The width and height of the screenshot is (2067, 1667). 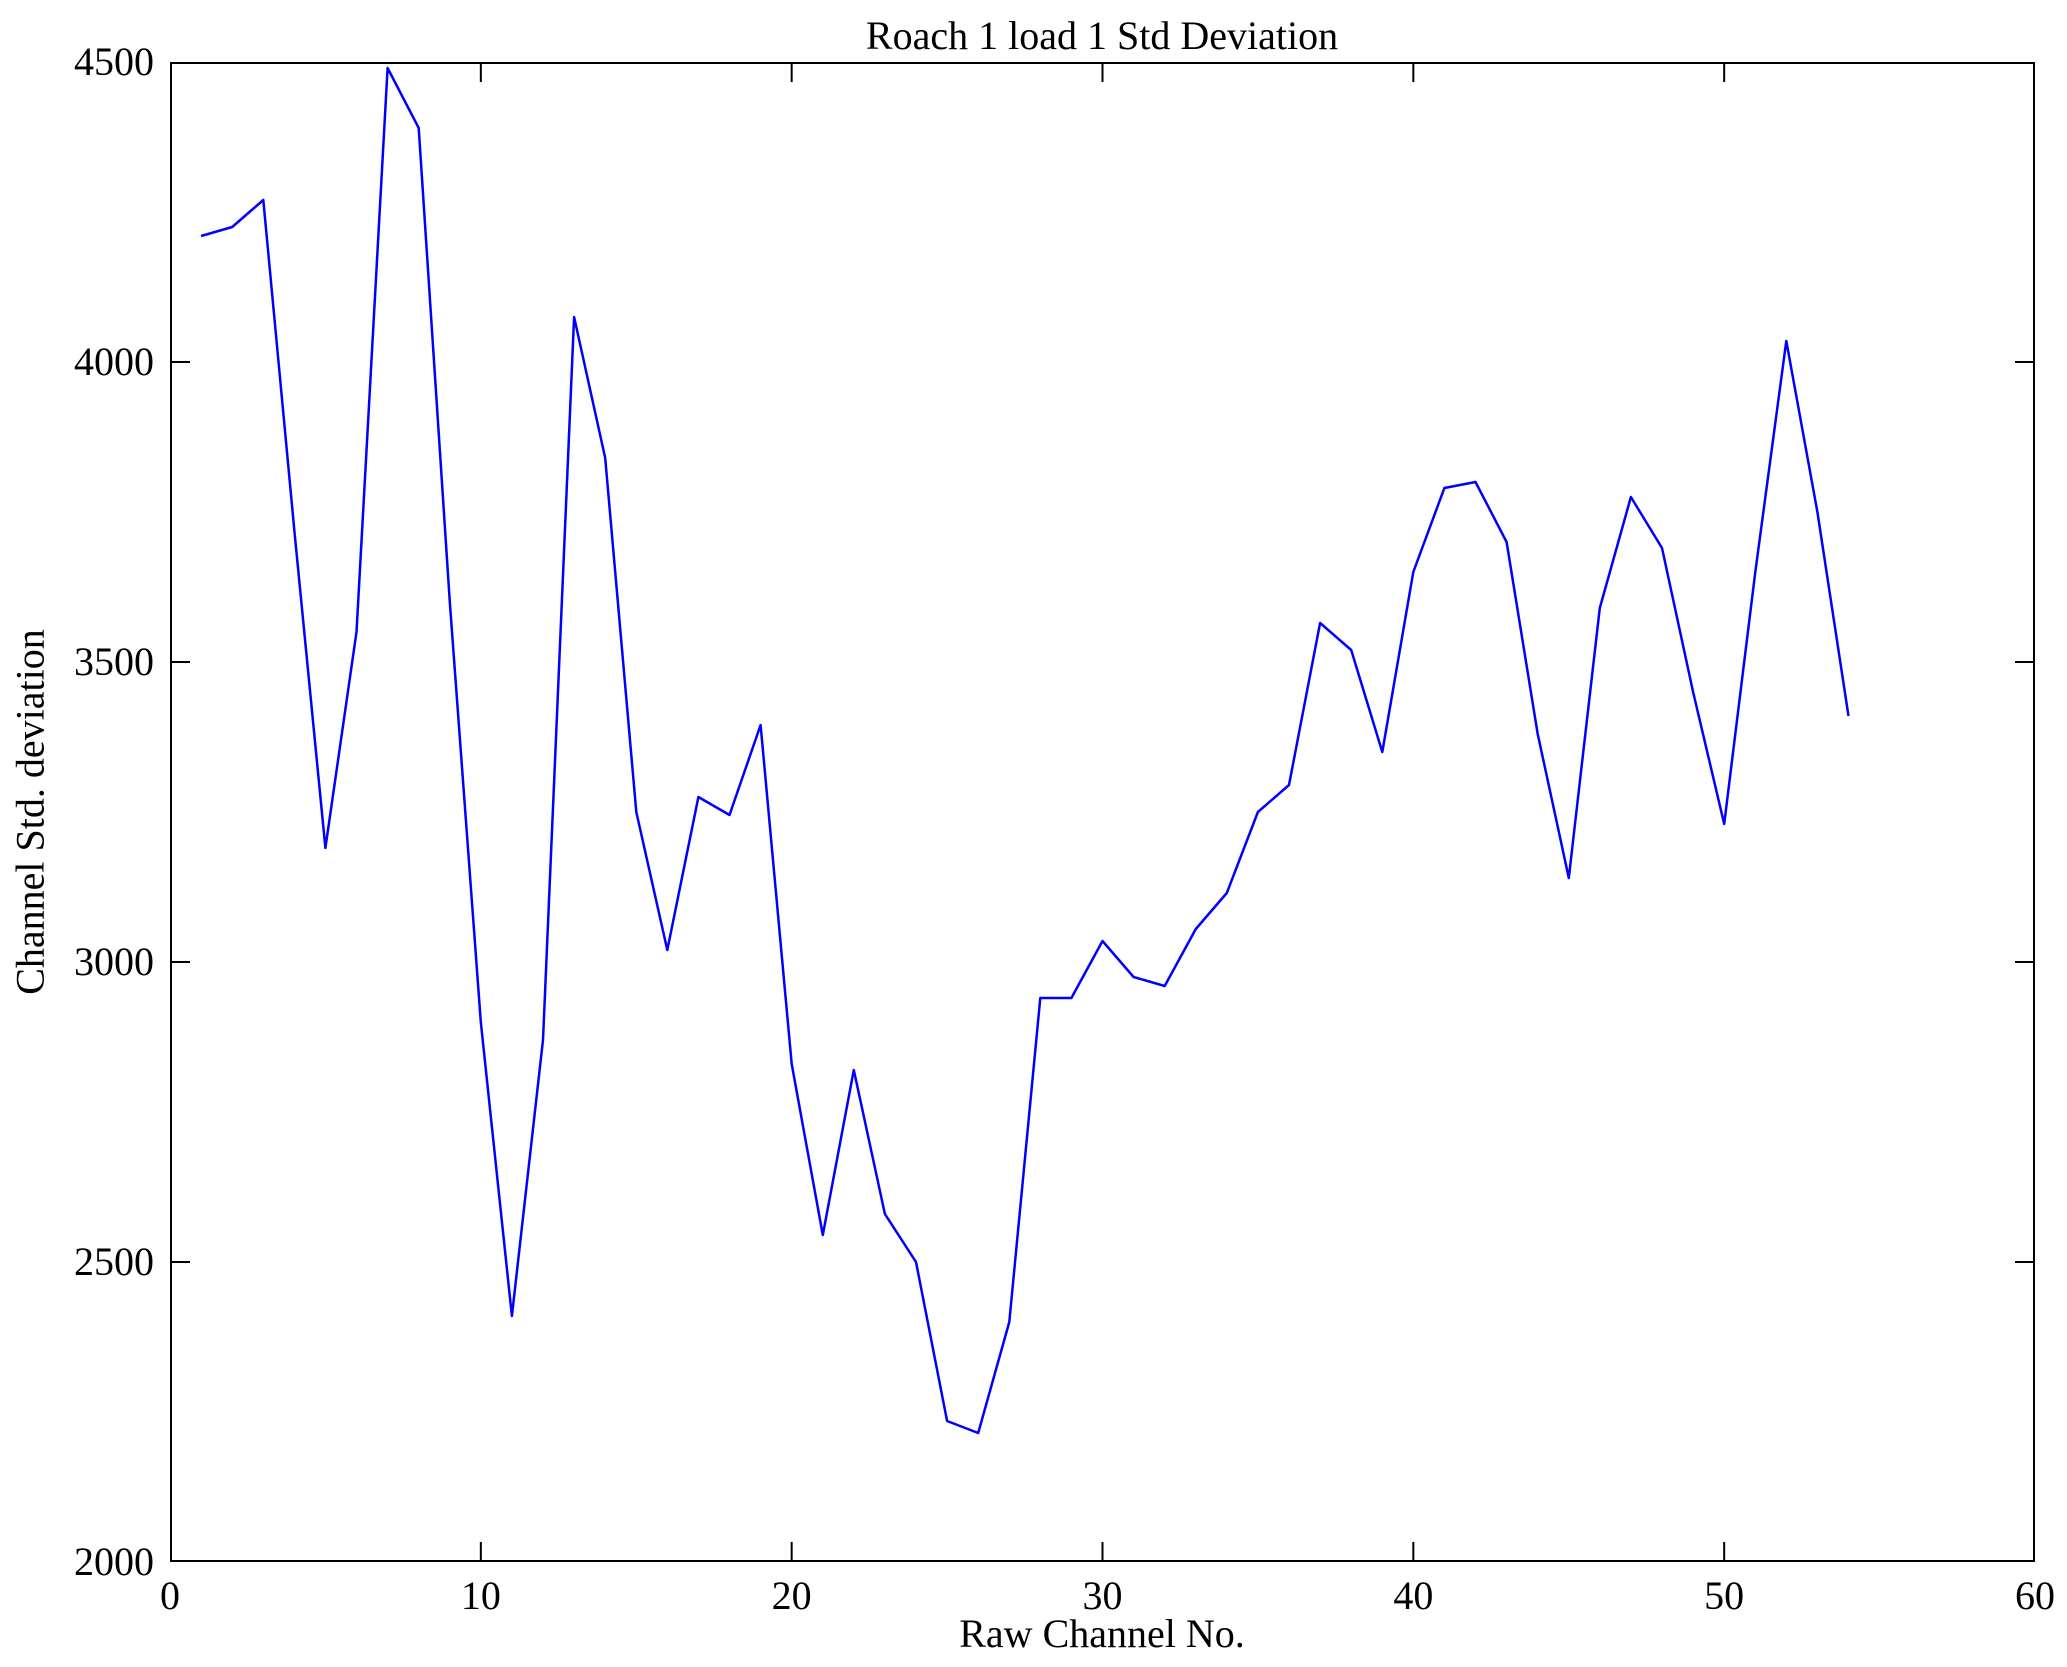 What do you see at coordinates (1413, 1595) in the screenshot?
I see `x-tick-label: 40` at bounding box center [1413, 1595].